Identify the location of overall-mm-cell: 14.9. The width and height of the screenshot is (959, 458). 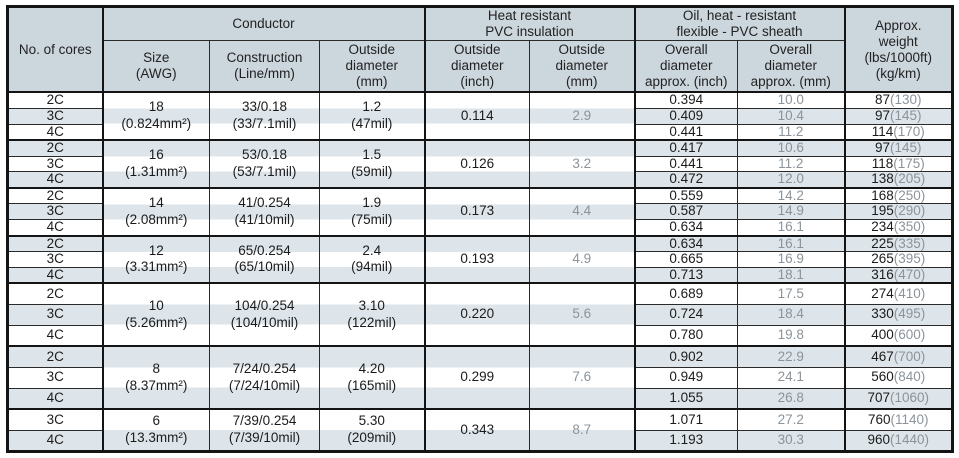
(791, 211).